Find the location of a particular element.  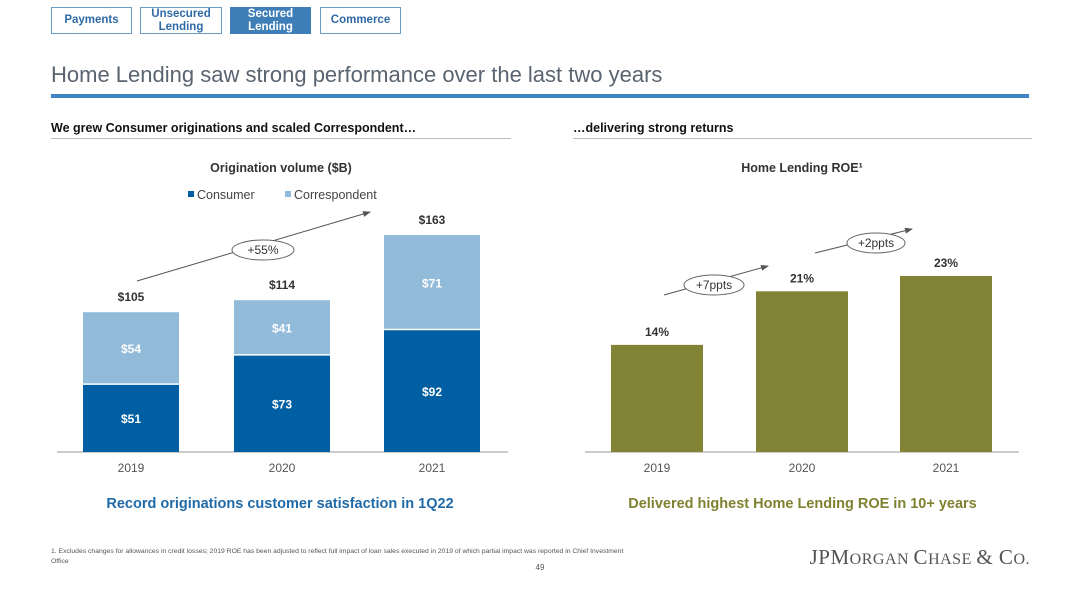

legend-swatch-correspondent is located at coordinates (288, 194).